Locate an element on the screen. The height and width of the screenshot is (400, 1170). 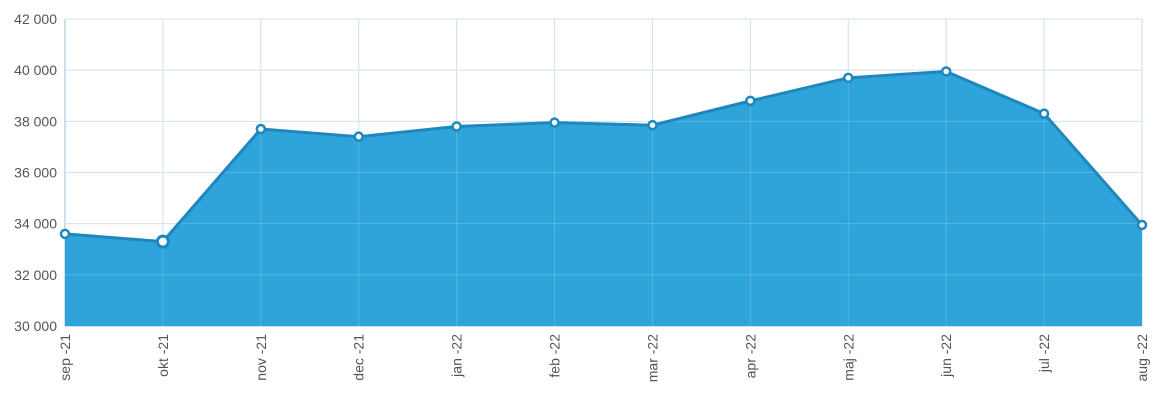
y-tick-label: 40 000 is located at coordinates (35, 70).